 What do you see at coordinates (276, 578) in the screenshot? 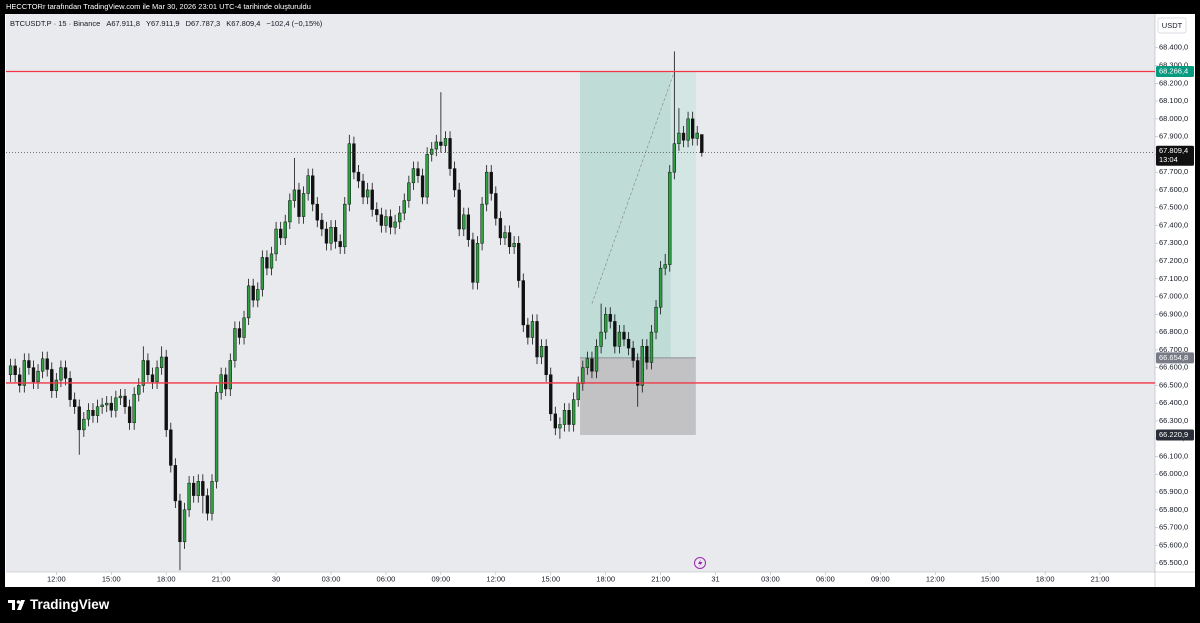
I see `x-tick-label: 30` at bounding box center [276, 578].